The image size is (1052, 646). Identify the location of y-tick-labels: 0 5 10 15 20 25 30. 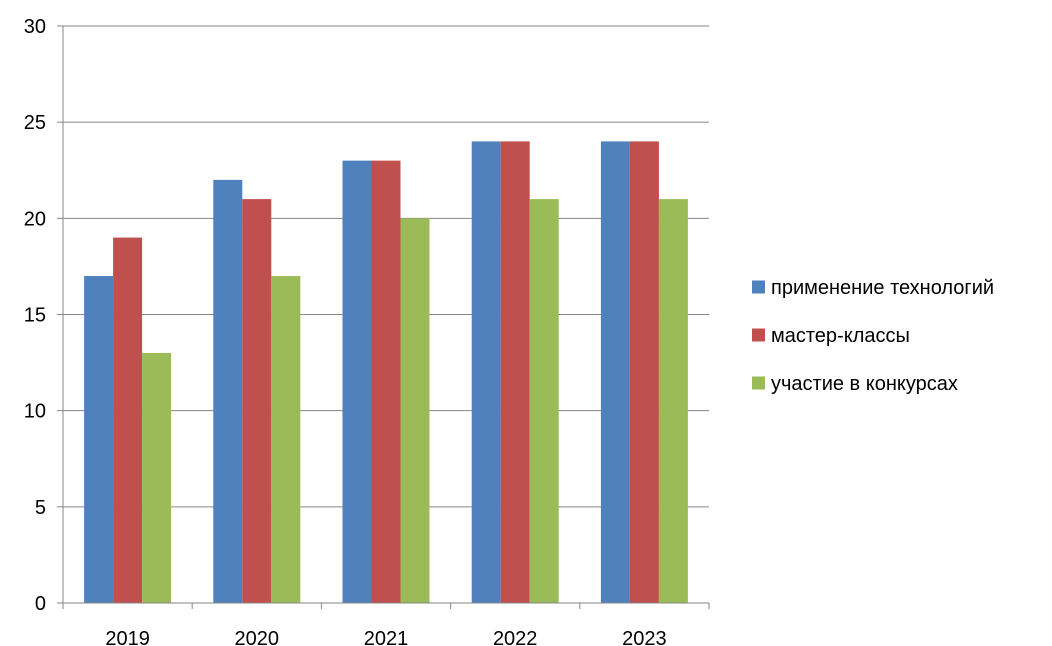
(35, 315).